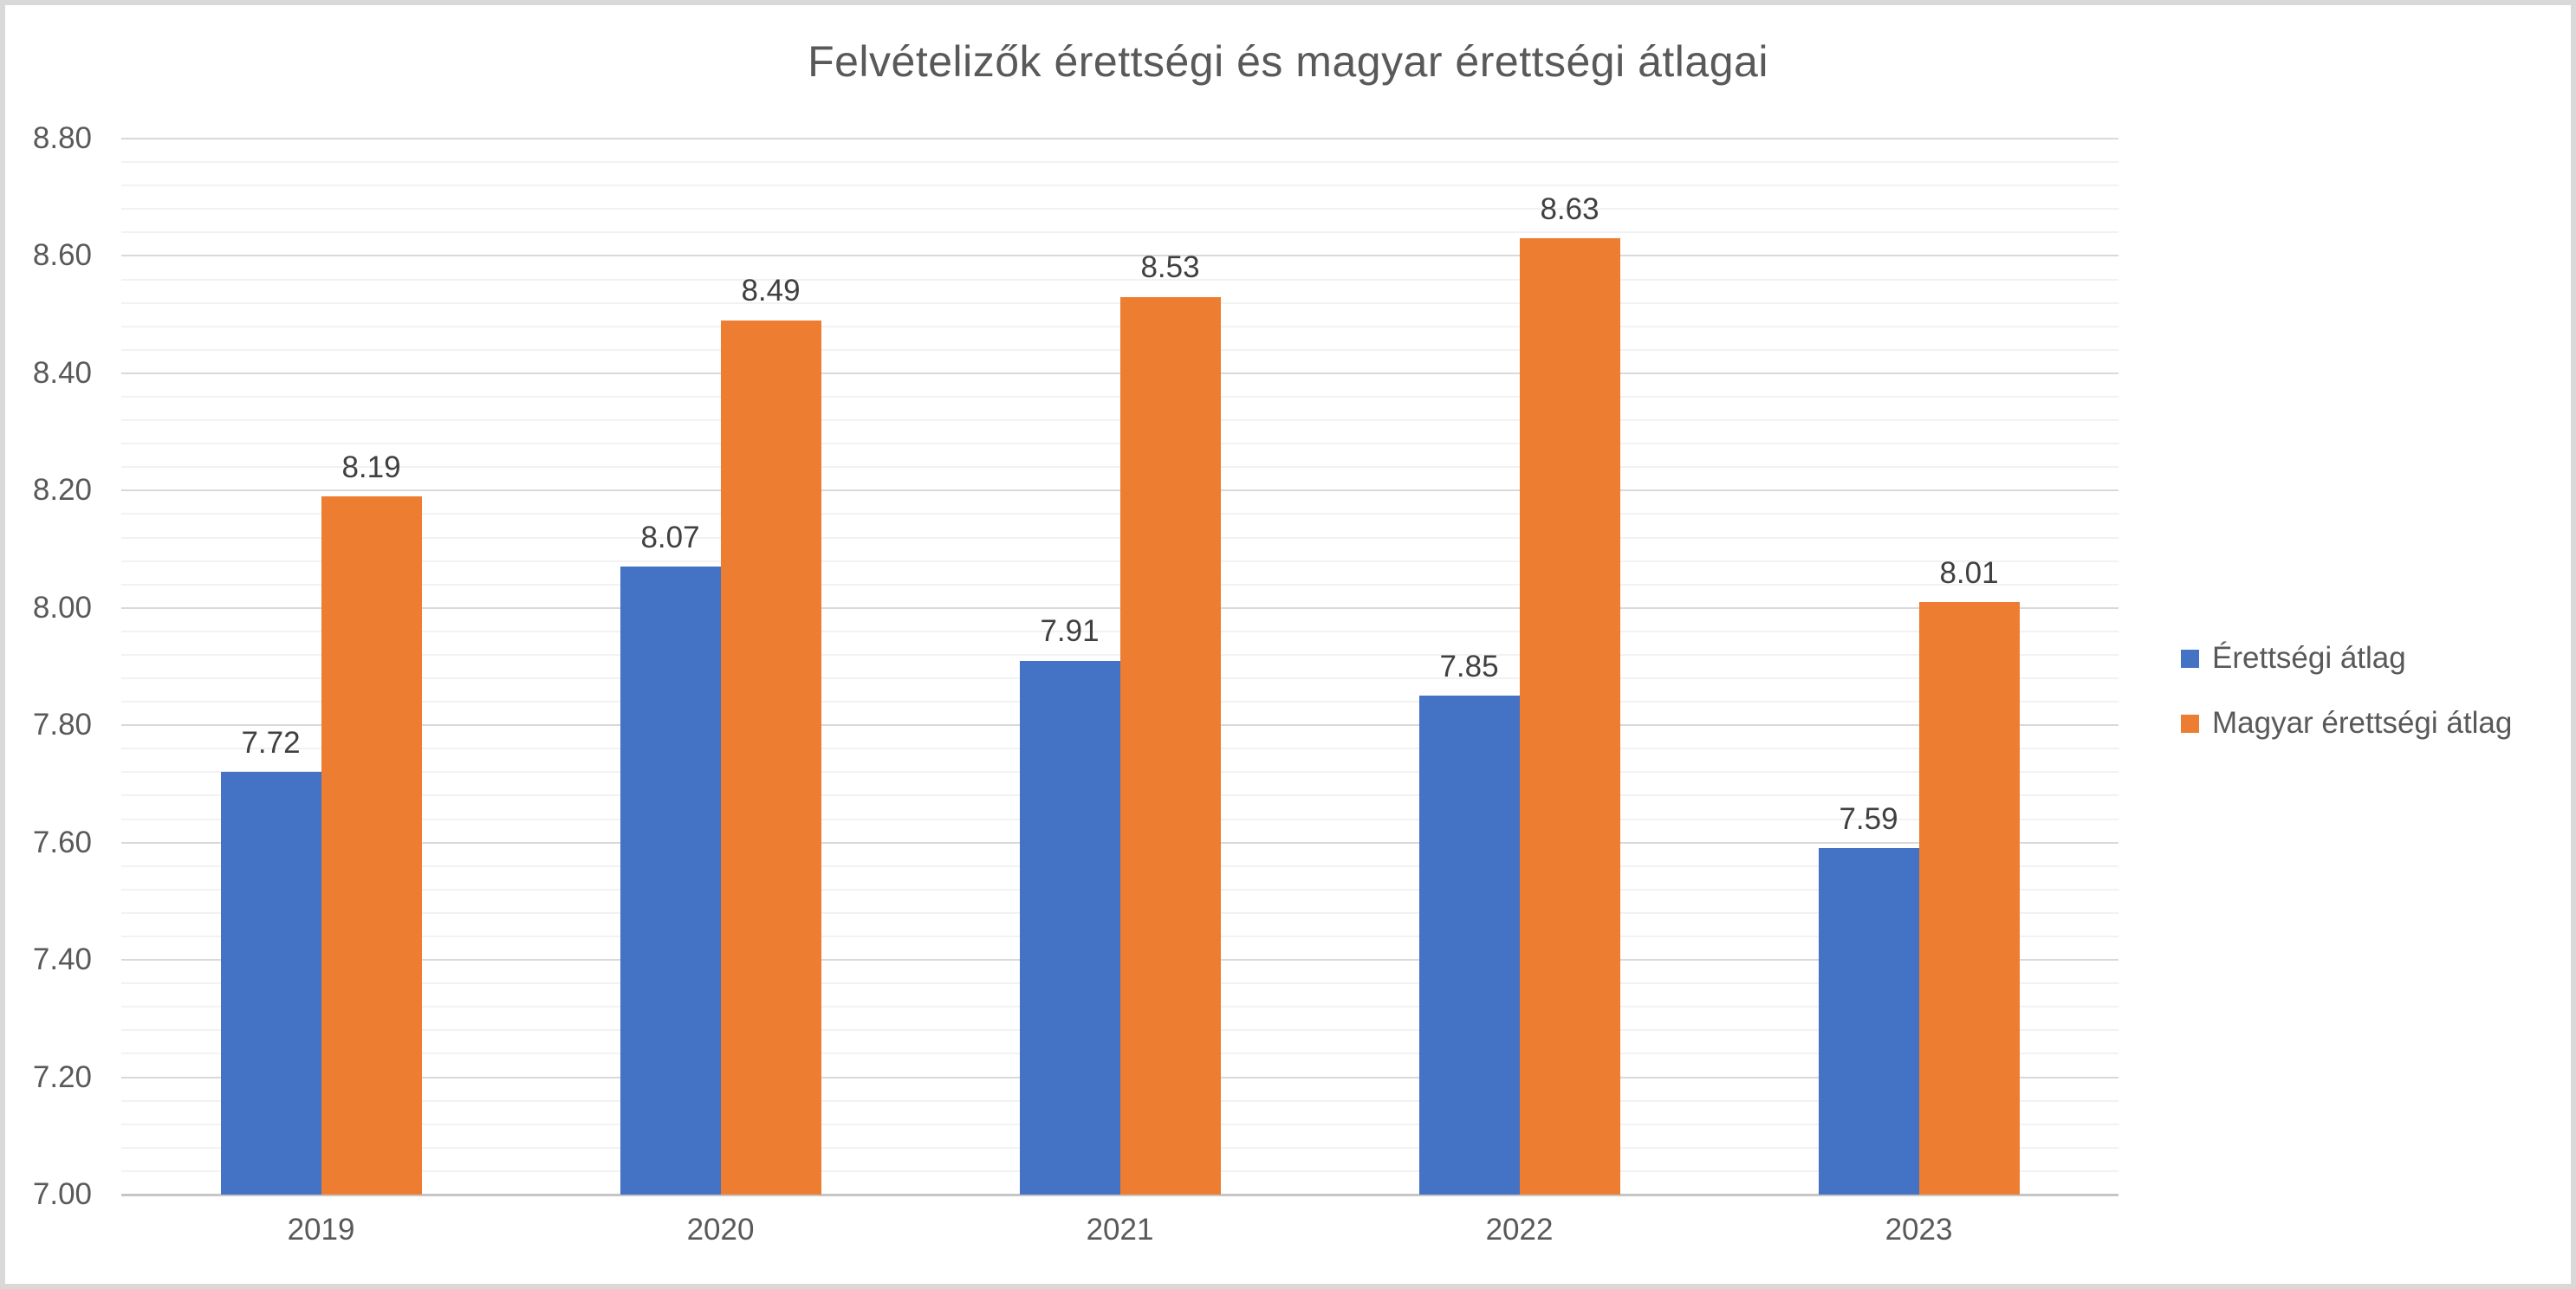 Image resolution: width=2576 pixels, height=1289 pixels. Describe the element at coordinates (2309, 658) in the screenshot. I see `legend-label: Érettségi átlag` at that location.